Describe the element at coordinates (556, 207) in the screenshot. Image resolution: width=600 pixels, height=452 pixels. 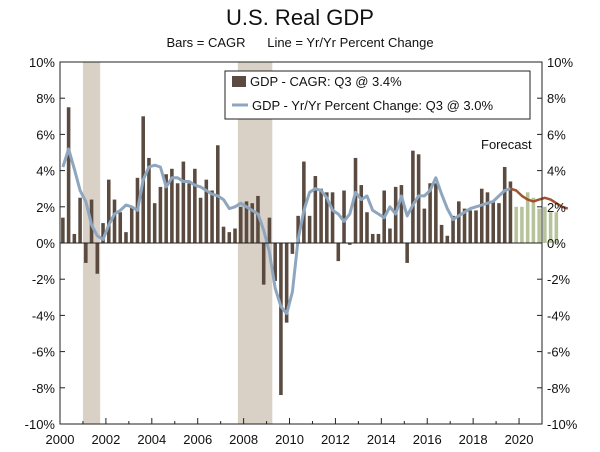
I see `y-tick-label-right: 2%` at that location.